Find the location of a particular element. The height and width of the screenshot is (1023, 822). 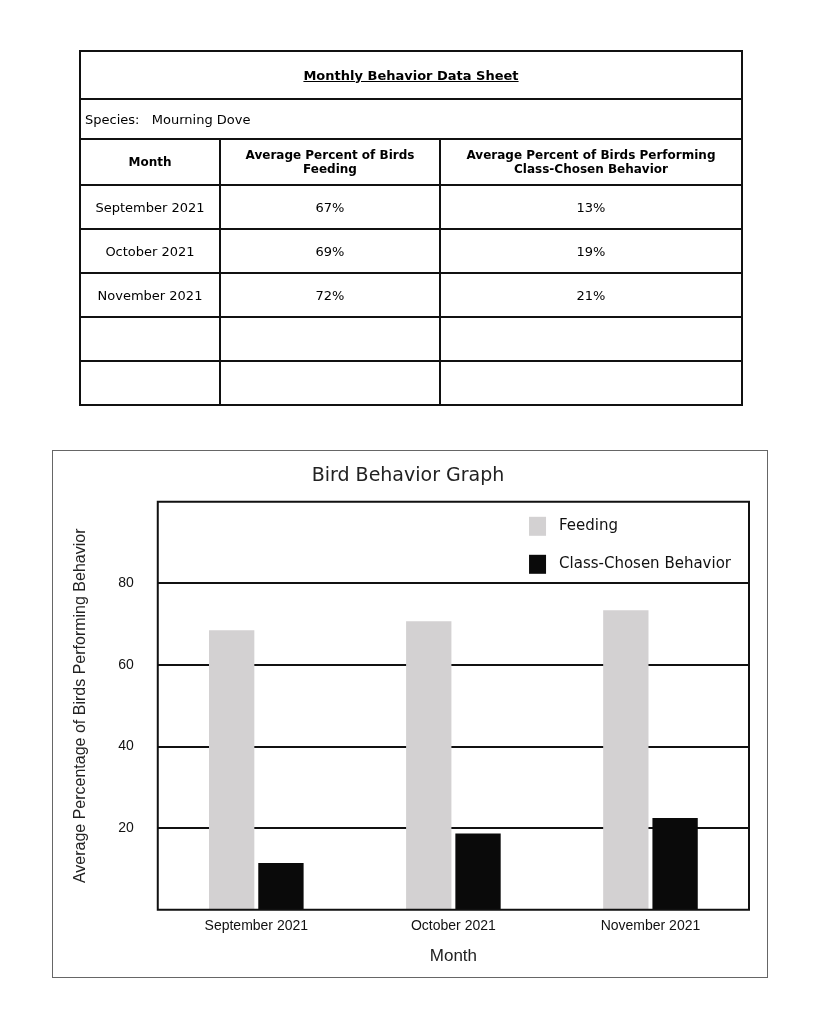

legend-label: Feeding is located at coordinates (589, 524).